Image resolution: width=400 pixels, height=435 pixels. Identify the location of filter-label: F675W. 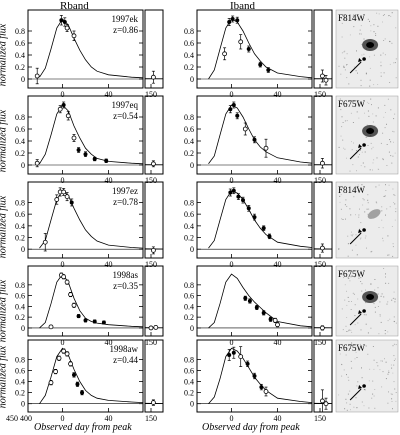
(352, 348).